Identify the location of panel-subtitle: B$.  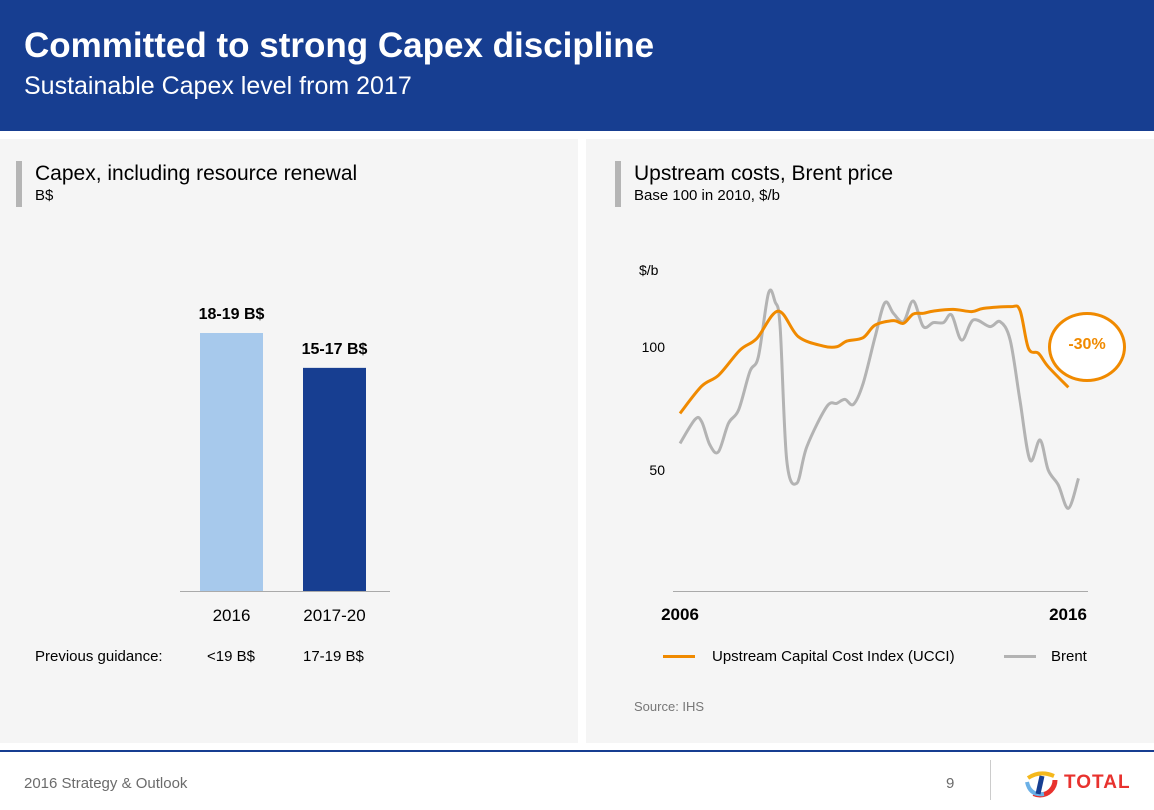
(44, 195).